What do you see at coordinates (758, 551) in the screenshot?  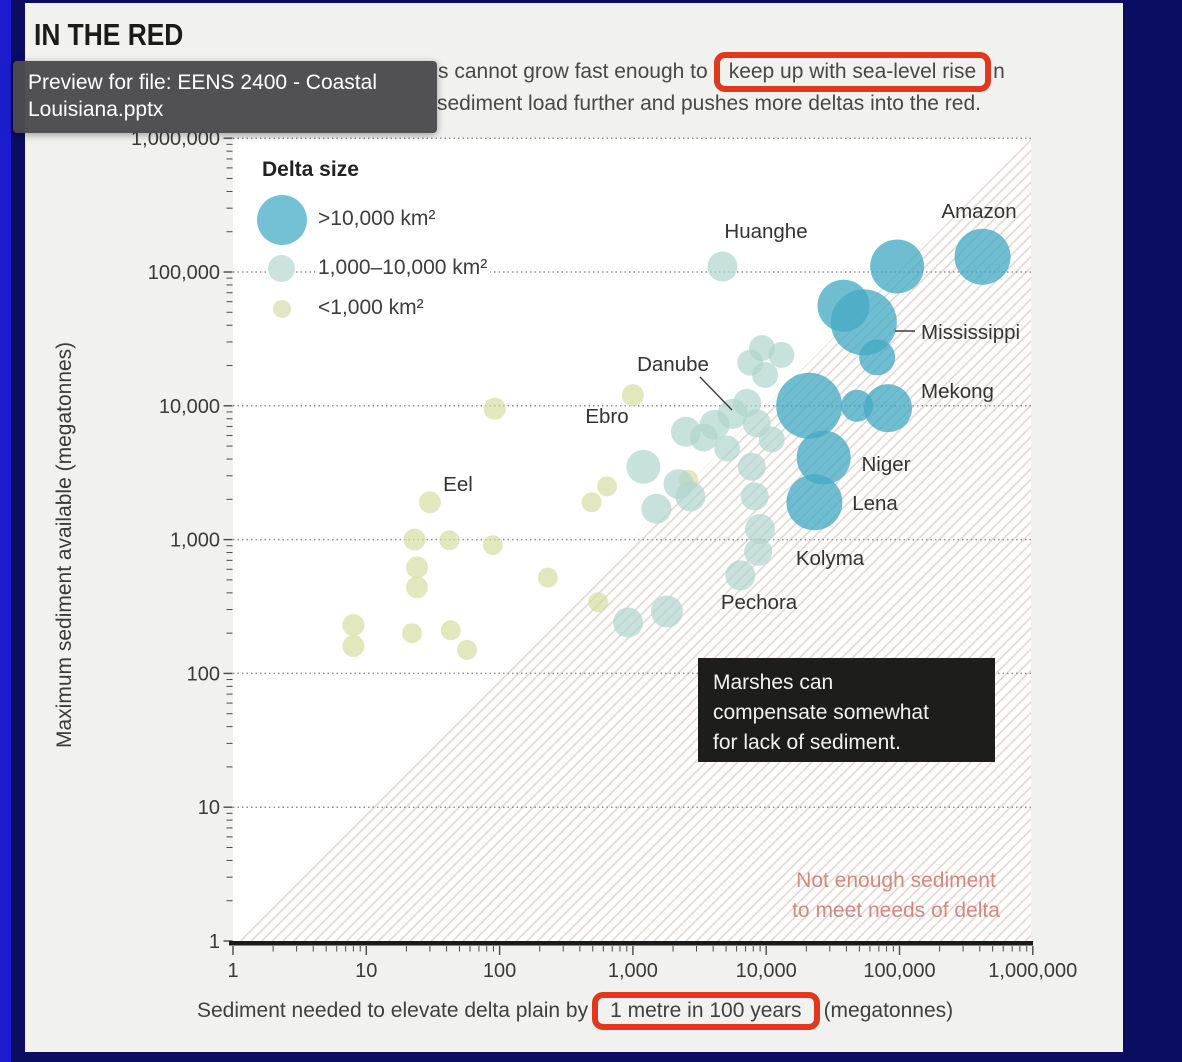 I see `bubble-Kolyma` at bounding box center [758, 551].